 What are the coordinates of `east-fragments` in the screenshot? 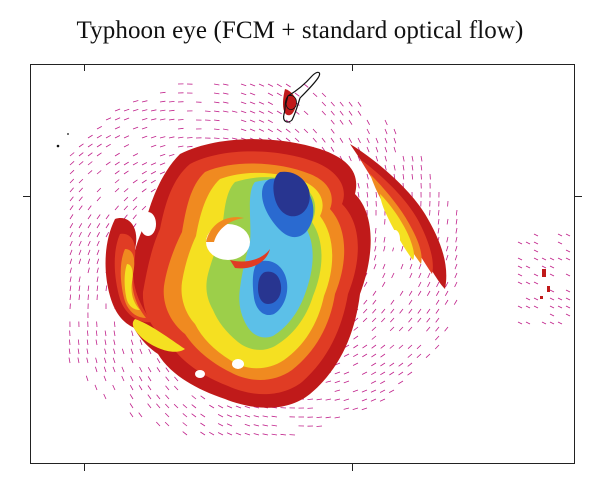 It's located at (545, 284).